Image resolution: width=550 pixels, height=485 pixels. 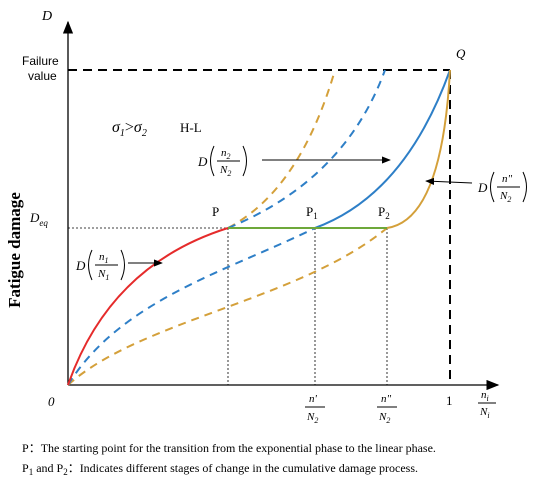 What do you see at coordinates (485, 396) in the screenshot?
I see `x-label: ni` at bounding box center [485, 396].